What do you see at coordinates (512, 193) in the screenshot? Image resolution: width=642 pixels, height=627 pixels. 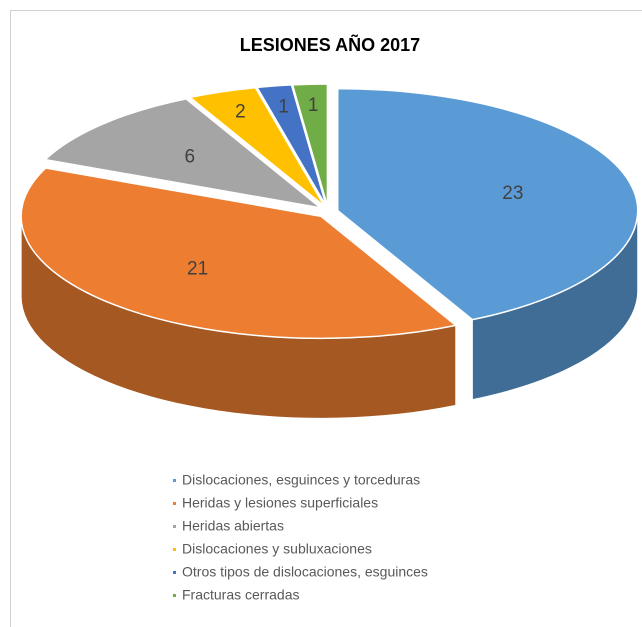 I see `data-label: 23` at bounding box center [512, 193].